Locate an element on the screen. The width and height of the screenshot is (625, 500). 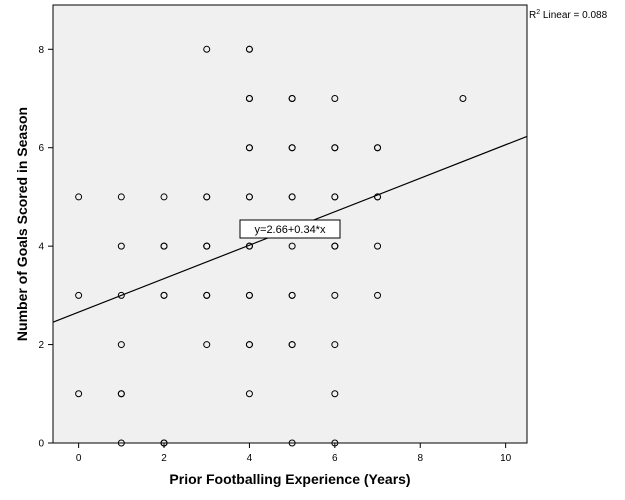
x-tick-label: 2 is located at coordinates (164, 458).